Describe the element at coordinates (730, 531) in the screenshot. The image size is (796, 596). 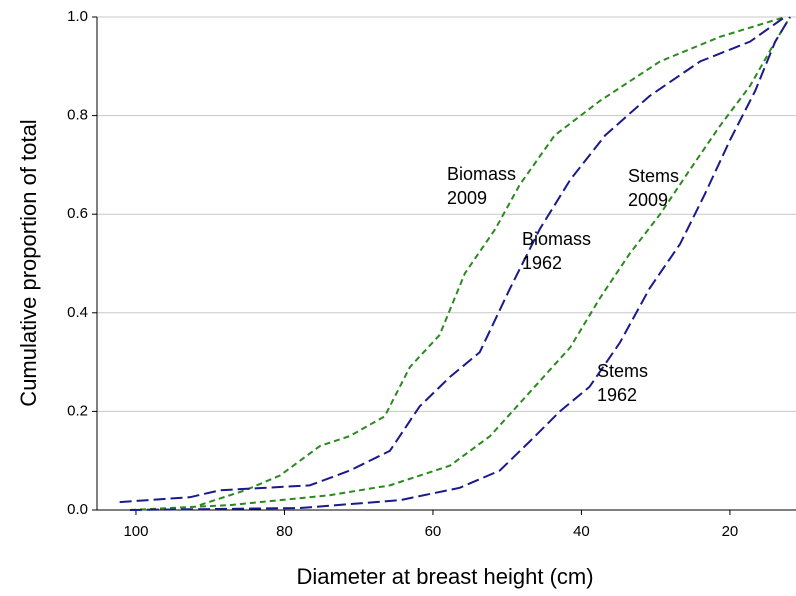
I see `x-tick-label: 20` at that location.